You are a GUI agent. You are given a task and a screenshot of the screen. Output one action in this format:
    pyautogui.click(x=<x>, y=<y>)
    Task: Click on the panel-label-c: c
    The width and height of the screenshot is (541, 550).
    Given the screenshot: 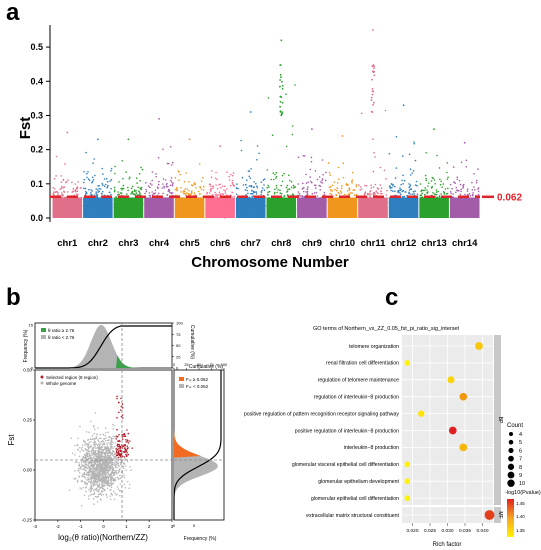 What is the action you would take?
    pyautogui.click(x=391, y=297)
    